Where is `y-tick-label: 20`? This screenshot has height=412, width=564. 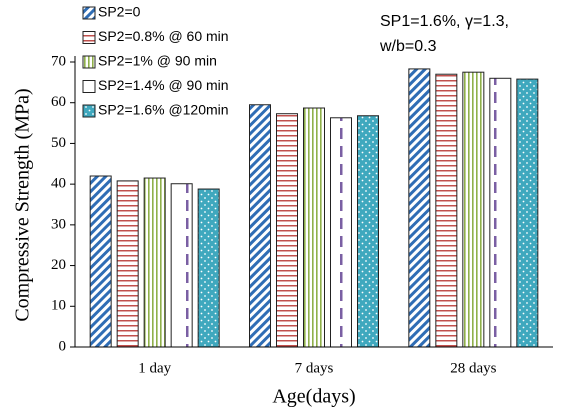
y-tick-label: 20 is located at coordinates (58, 265).